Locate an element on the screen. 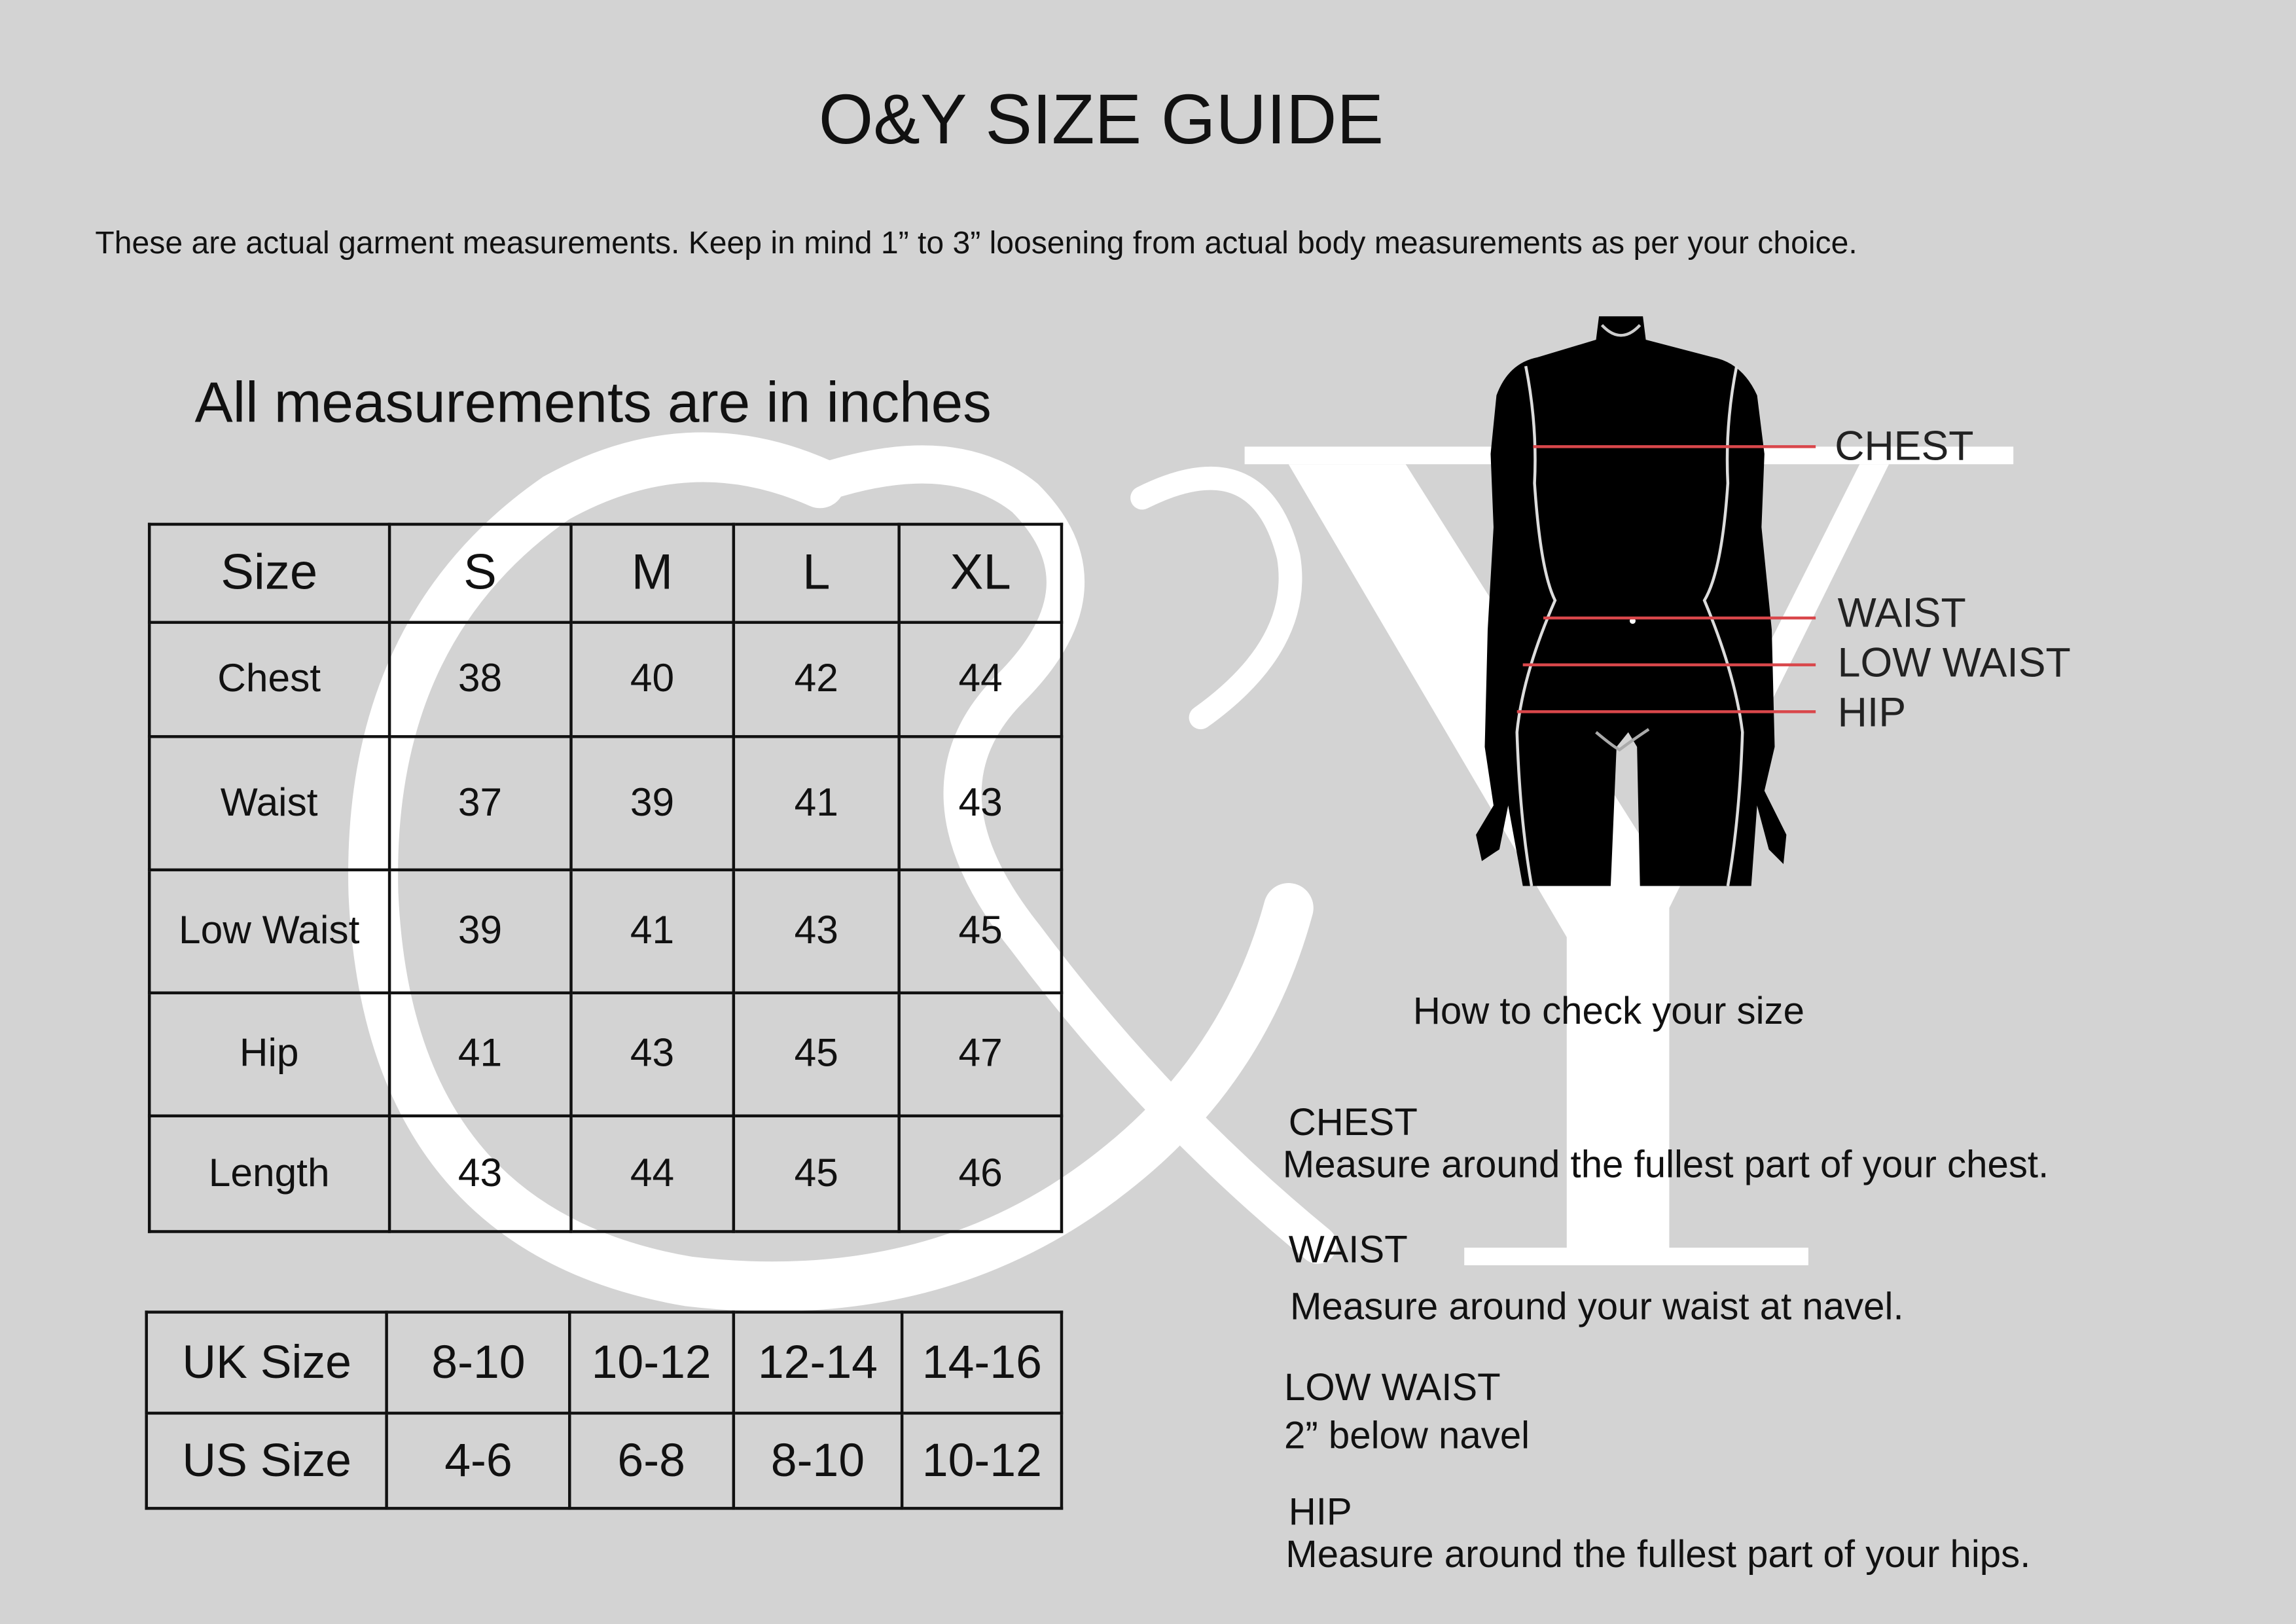 The width and height of the screenshot is (2296, 1624). how-to-chest-title: CHEST is located at coordinates (1353, 1122).